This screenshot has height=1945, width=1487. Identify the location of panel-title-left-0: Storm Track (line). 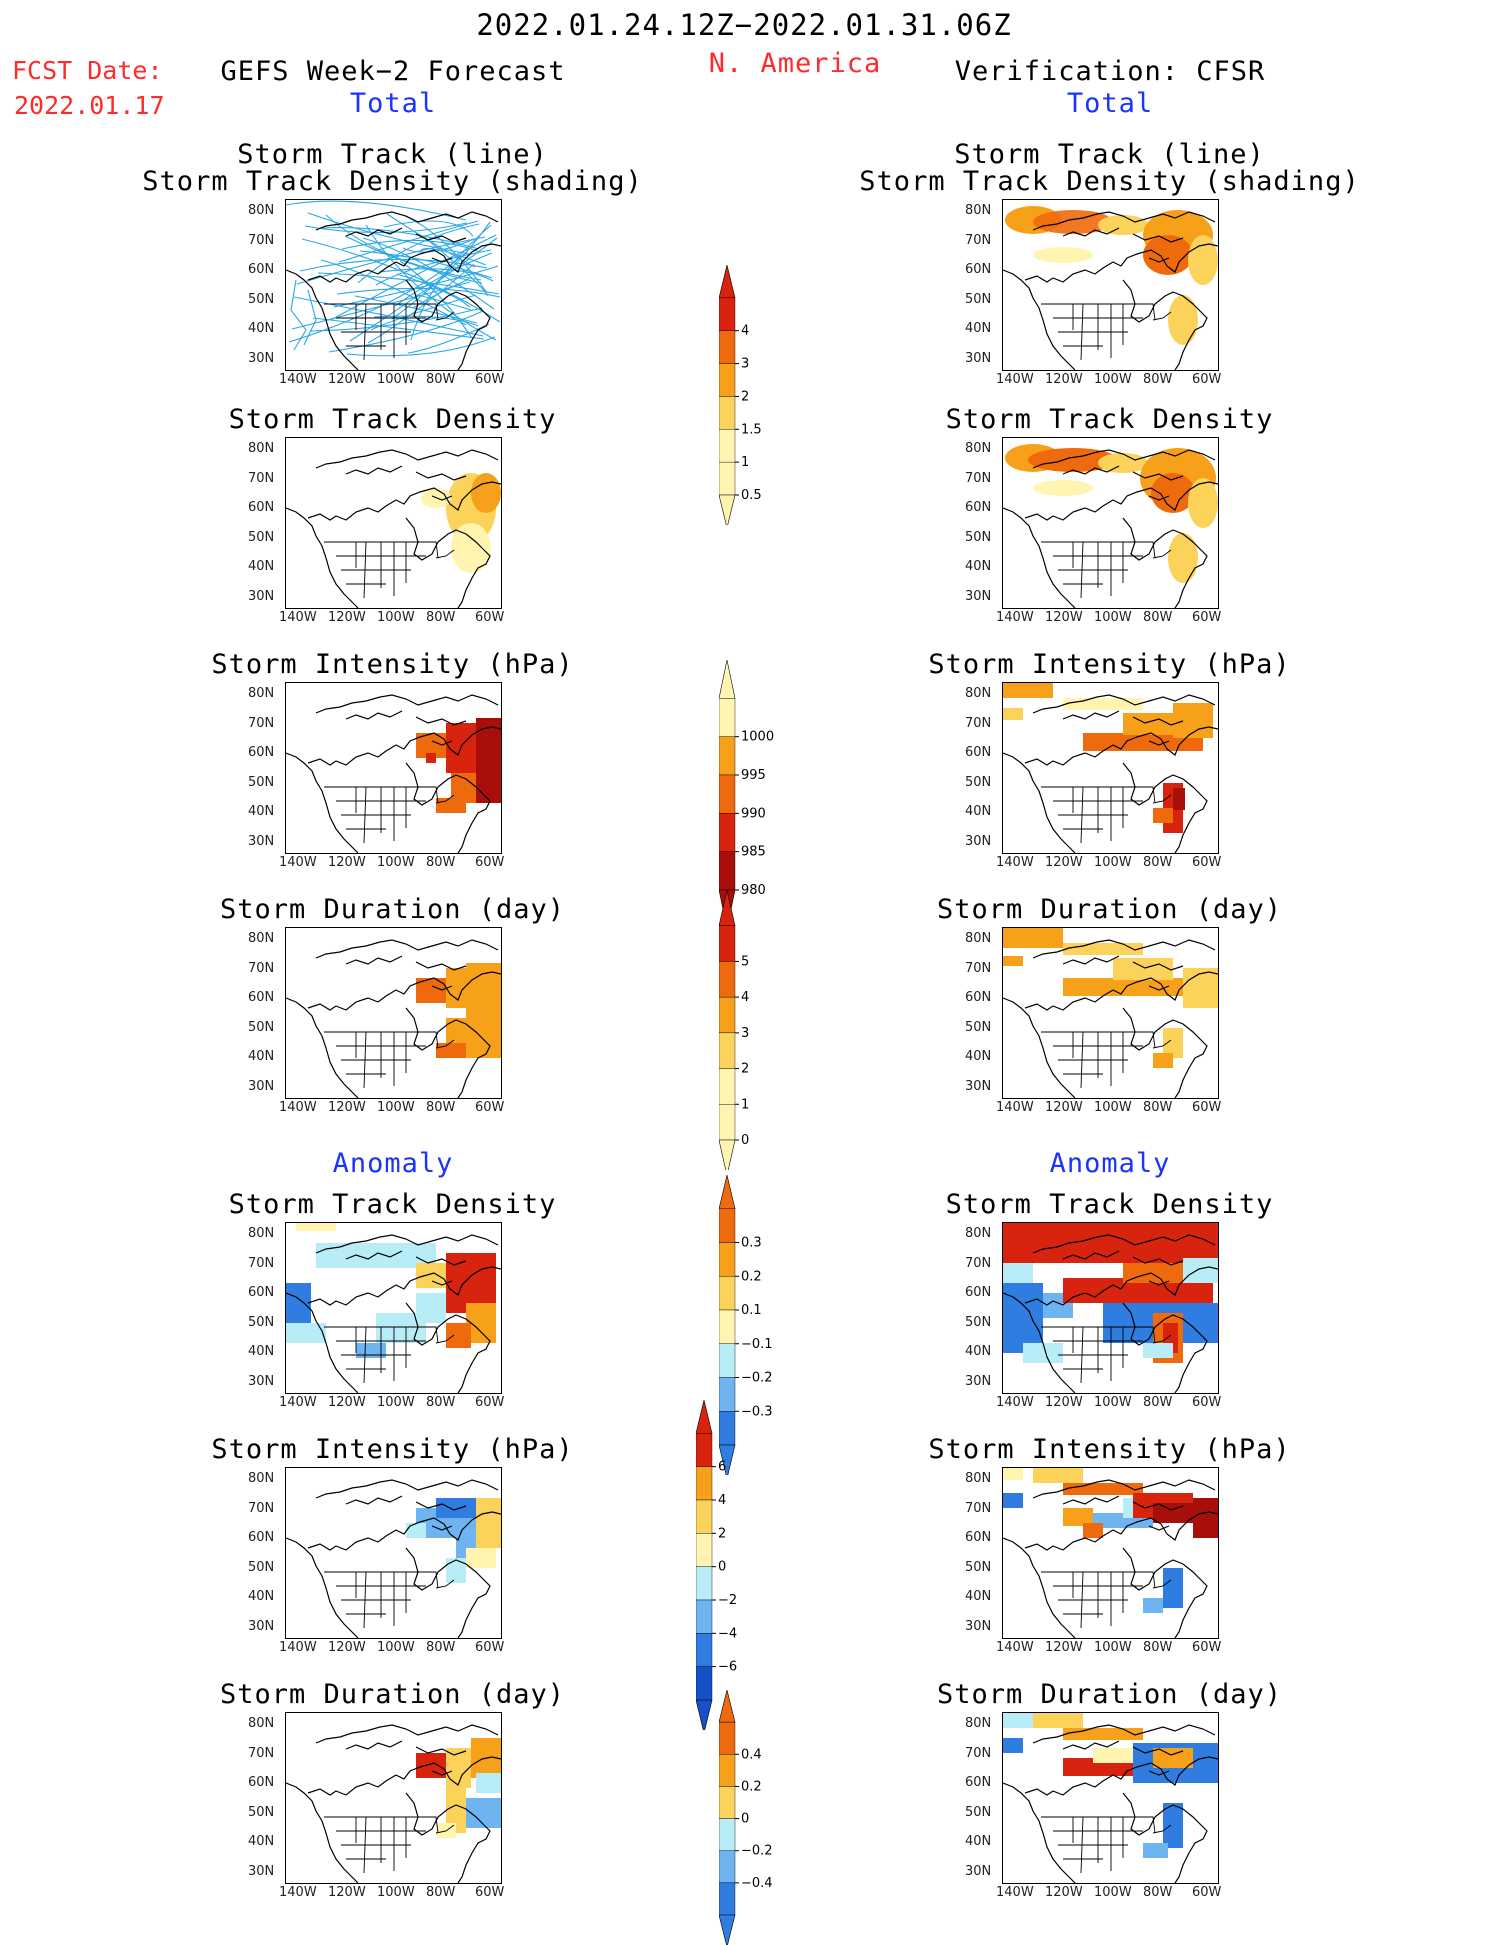
(392, 154).